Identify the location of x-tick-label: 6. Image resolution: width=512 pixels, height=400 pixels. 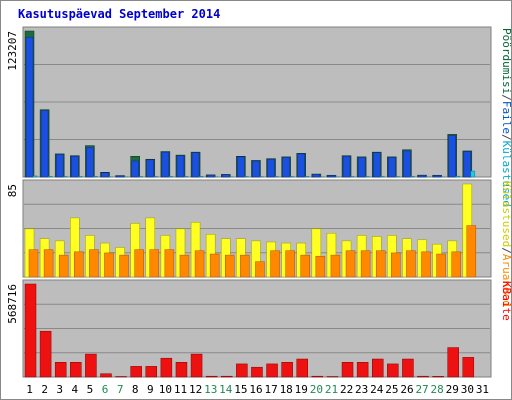
(105, 389).